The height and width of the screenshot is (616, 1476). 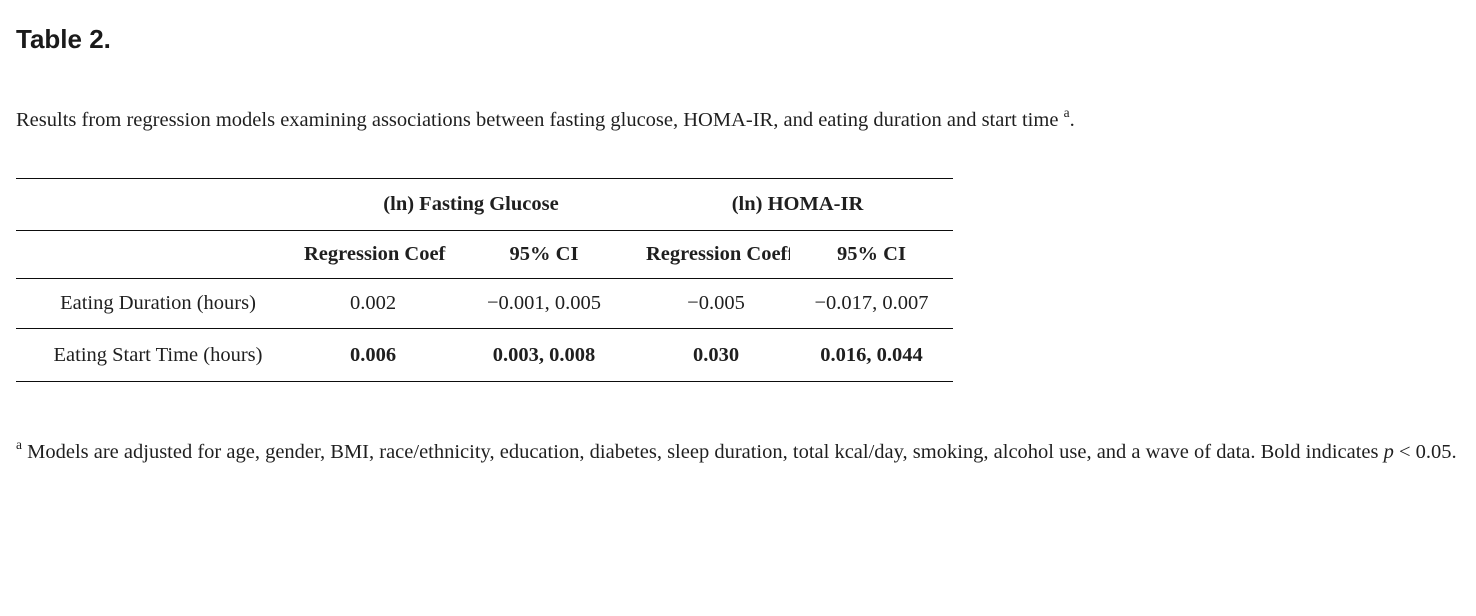 What do you see at coordinates (63, 39) in the screenshot?
I see `table-number-heading: Table 2.` at bounding box center [63, 39].